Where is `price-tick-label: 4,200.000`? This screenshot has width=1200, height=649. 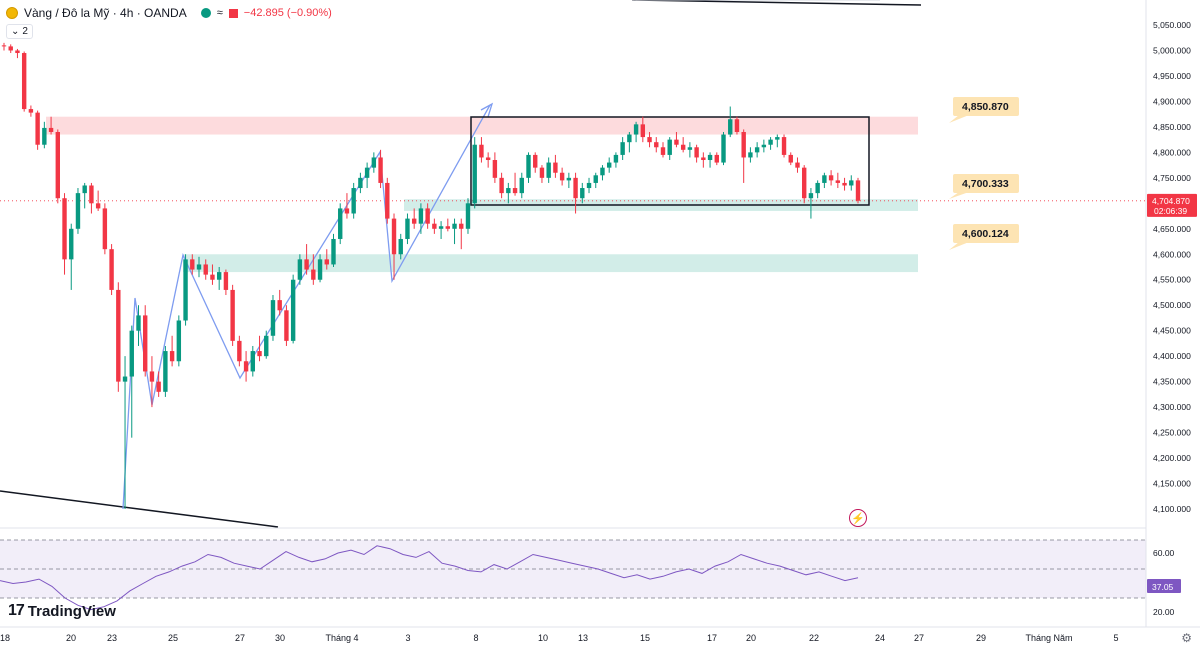
price-tick-label: 4,200.000 is located at coordinates (1172, 458).